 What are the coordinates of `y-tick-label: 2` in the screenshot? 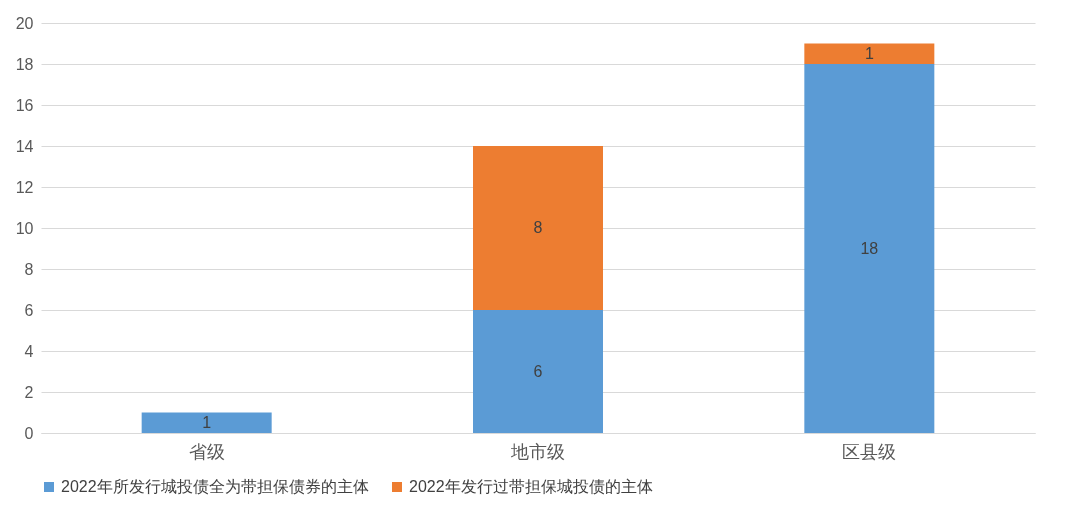 It's located at (29, 392).